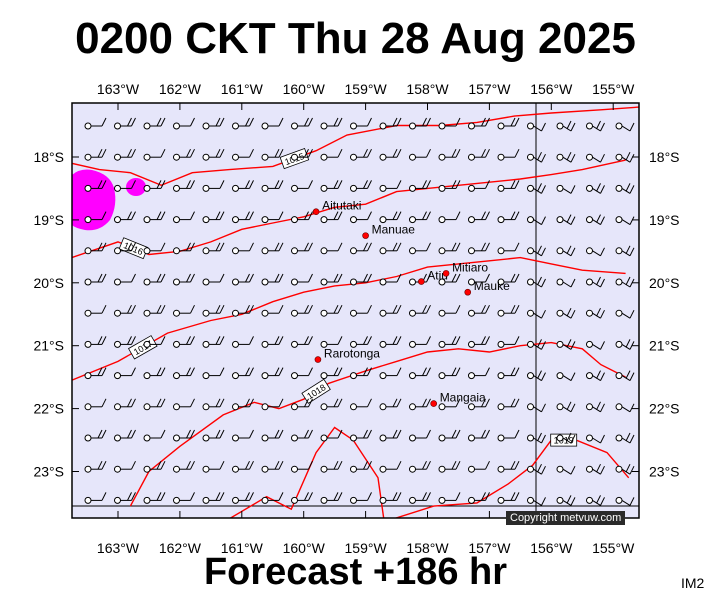  Describe the element at coordinates (492, 286) in the screenshot. I see `island-label: Mauke` at that location.